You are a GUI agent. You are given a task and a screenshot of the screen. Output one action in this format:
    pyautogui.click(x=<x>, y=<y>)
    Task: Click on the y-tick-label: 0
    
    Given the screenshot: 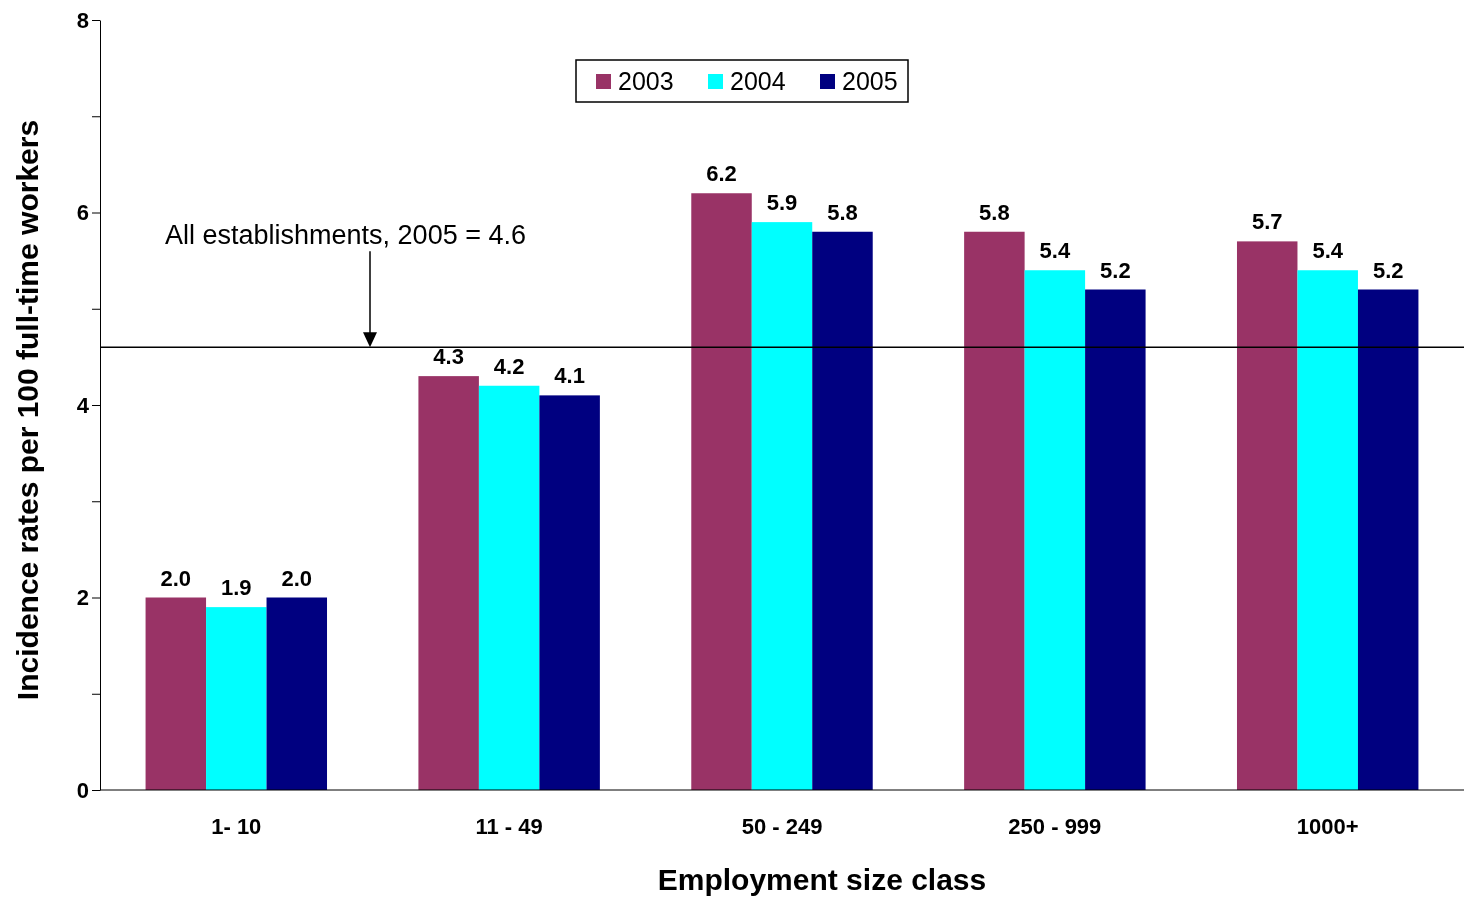 What is the action you would take?
    pyautogui.click(x=82, y=790)
    